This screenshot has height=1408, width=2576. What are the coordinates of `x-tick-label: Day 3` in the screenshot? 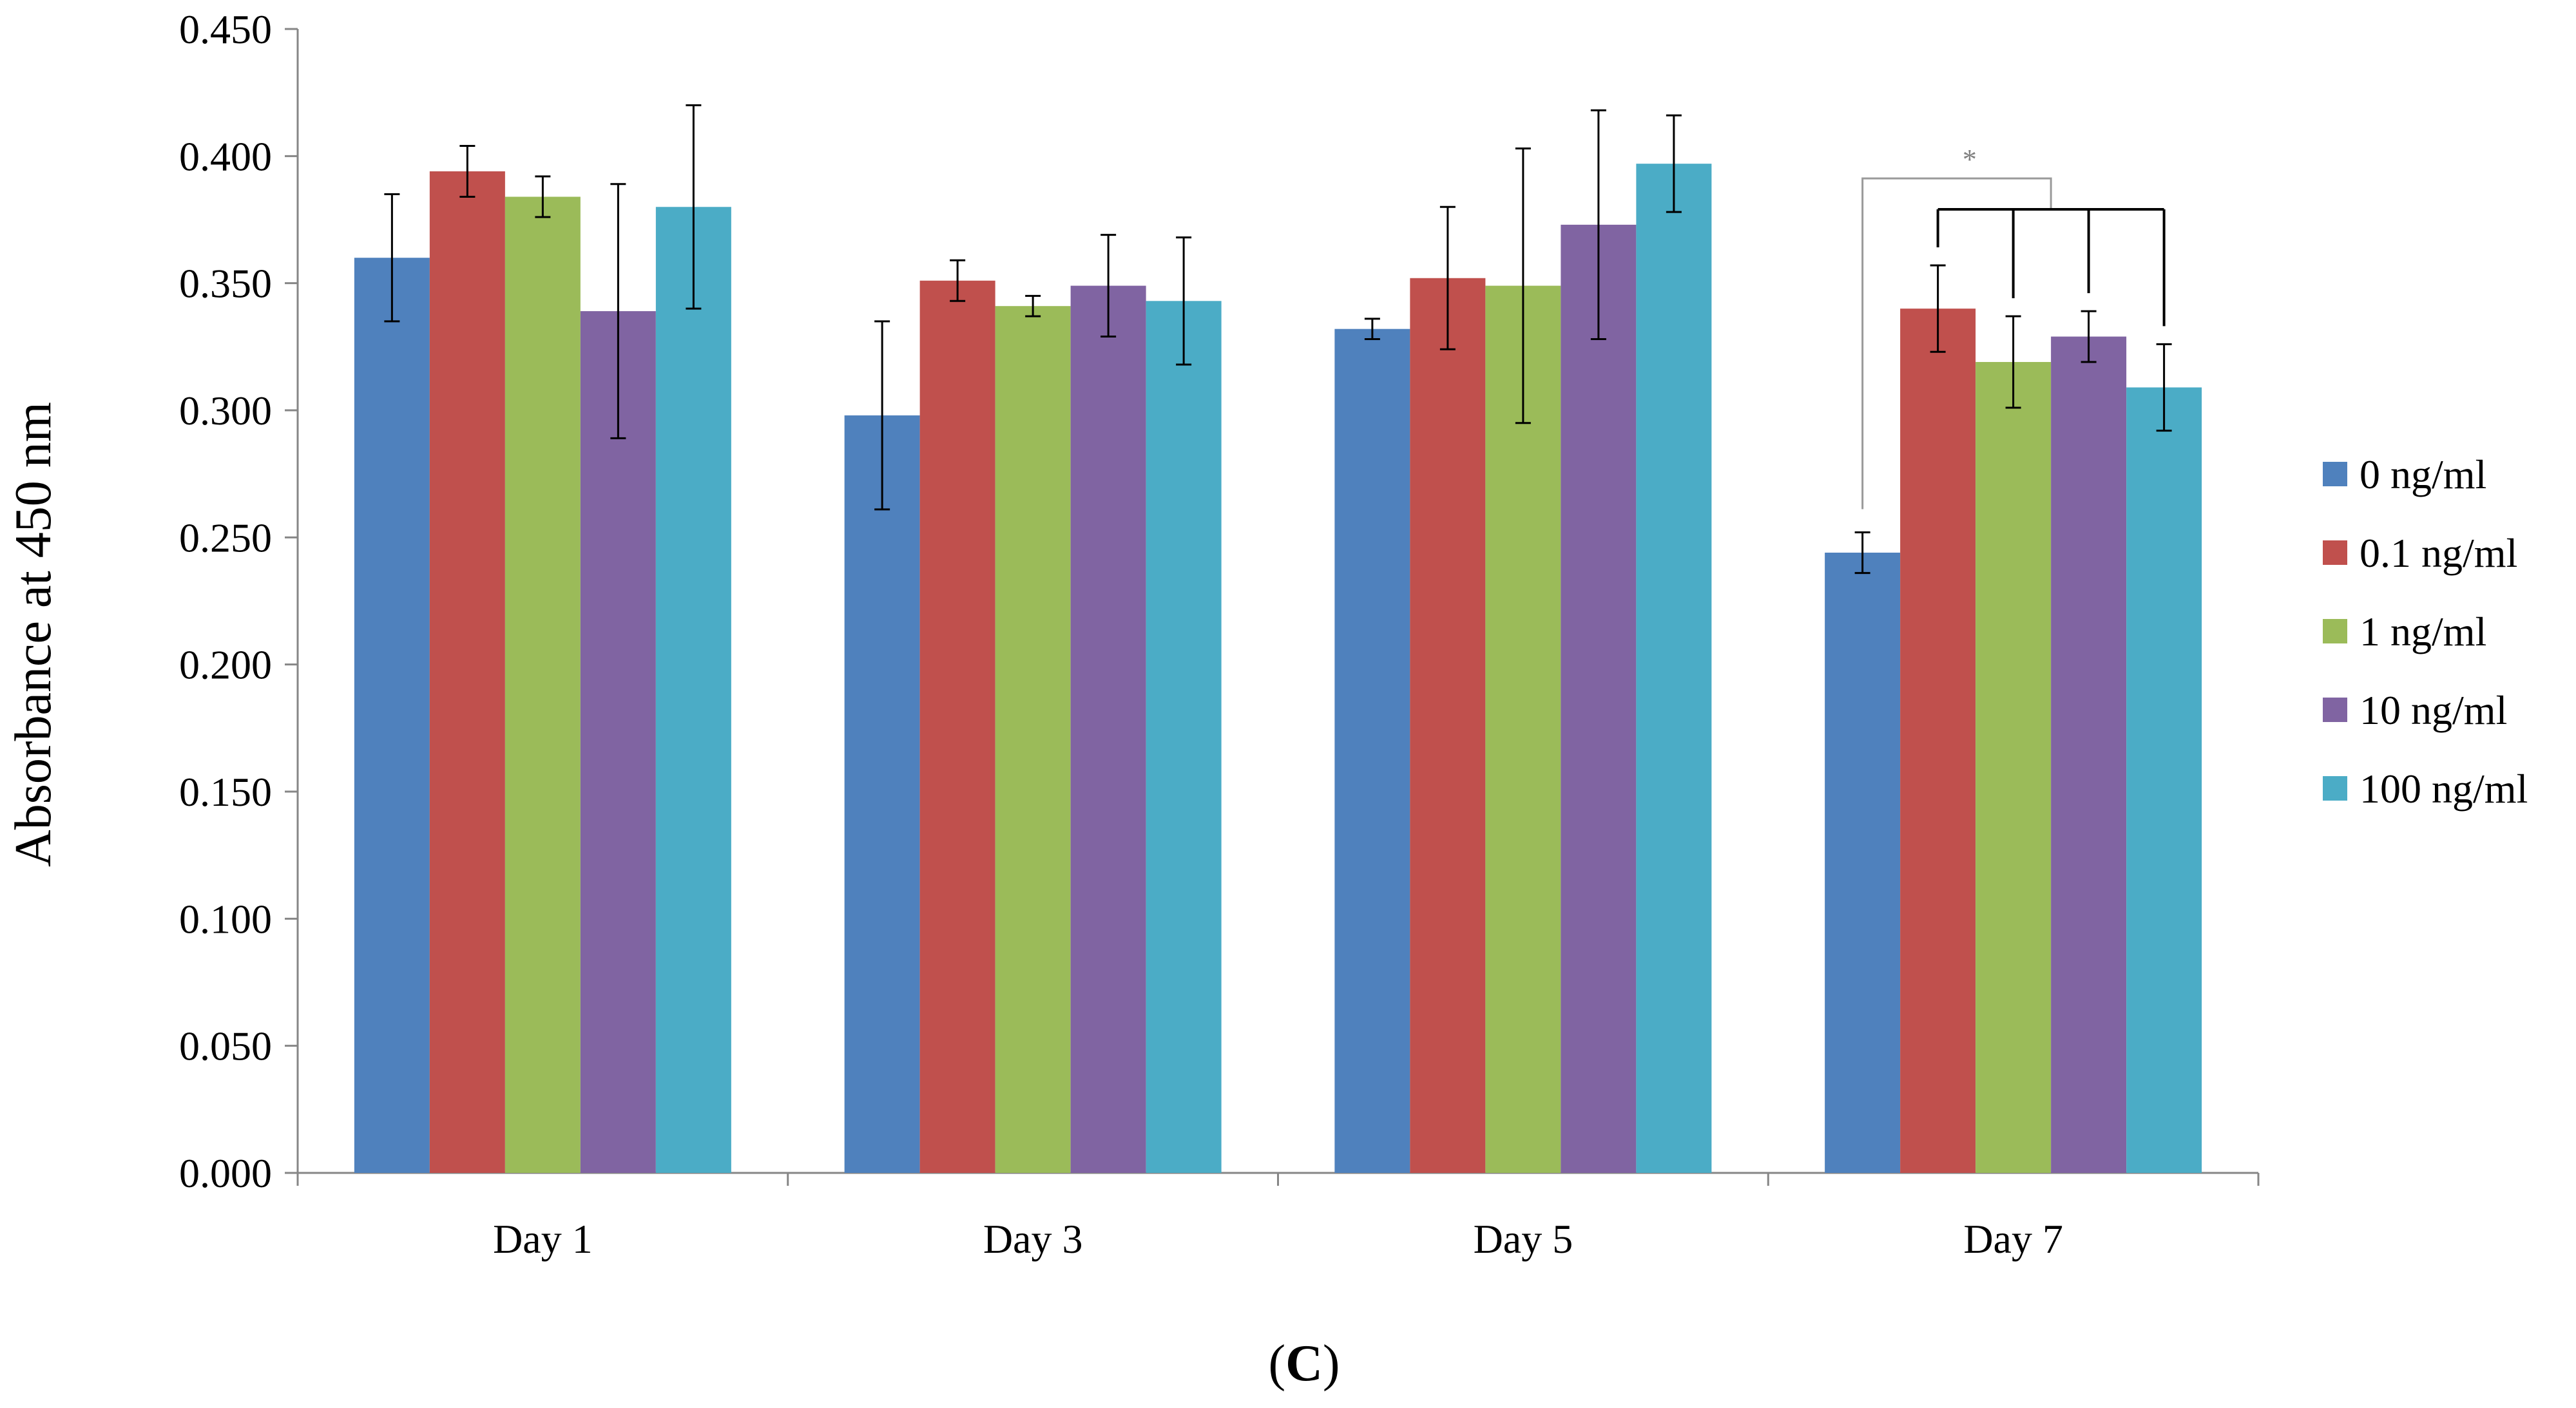 It's located at (1033, 1239).